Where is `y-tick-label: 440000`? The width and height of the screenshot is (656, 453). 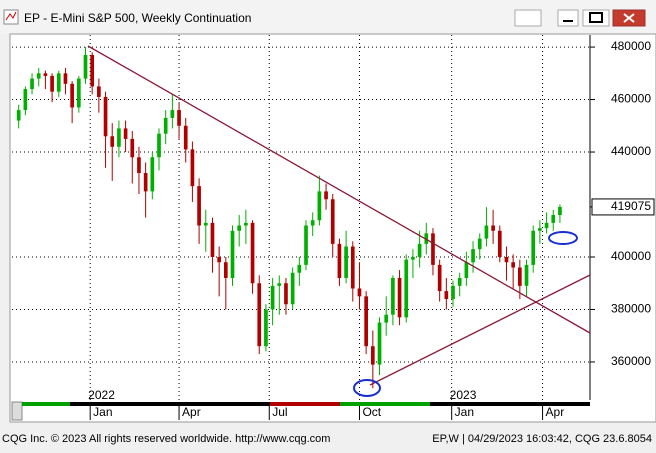 y-tick-label: 440000 is located at coordinates (631, 151).